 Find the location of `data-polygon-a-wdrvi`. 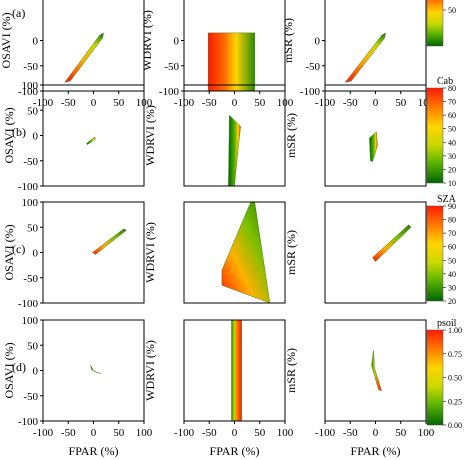

data-polygon-a-wdrvi is located at coordinates (231, 61).